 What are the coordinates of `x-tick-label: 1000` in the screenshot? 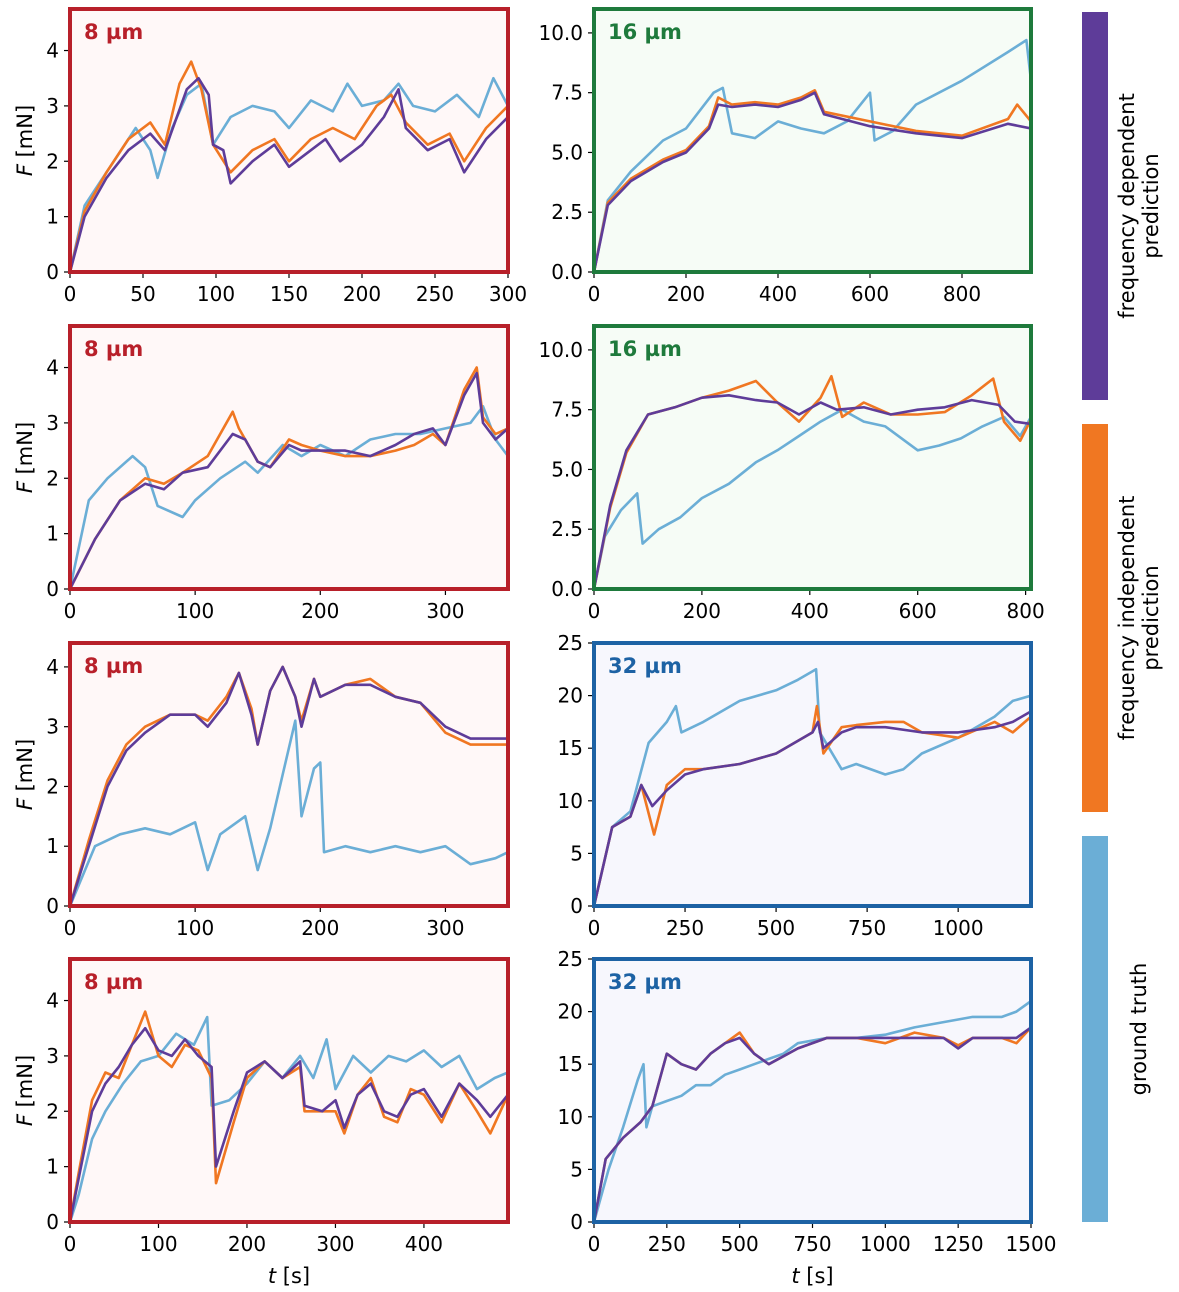 It's located at (958, 928).